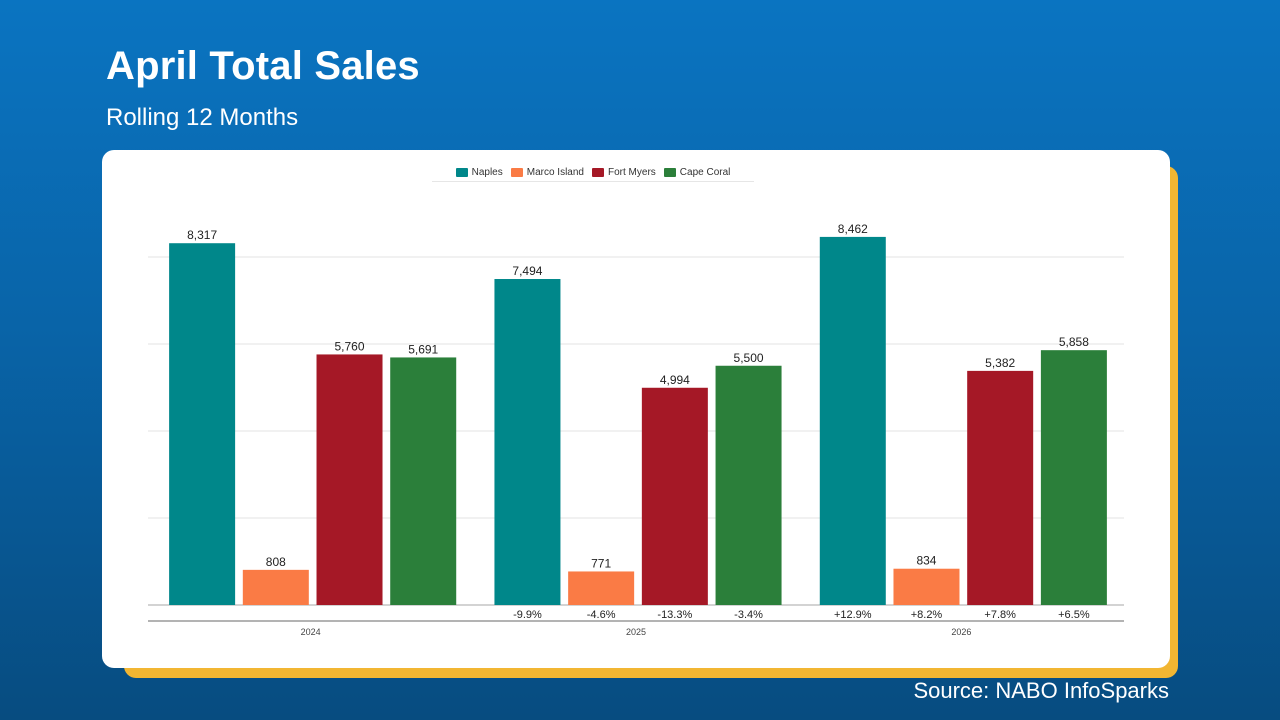 The width and height of the screenshot is (1280, 720). Describe the element at coordinates (202, 235) in the screenshot. I see `data-label-naples-2024: 8,317` at that location.